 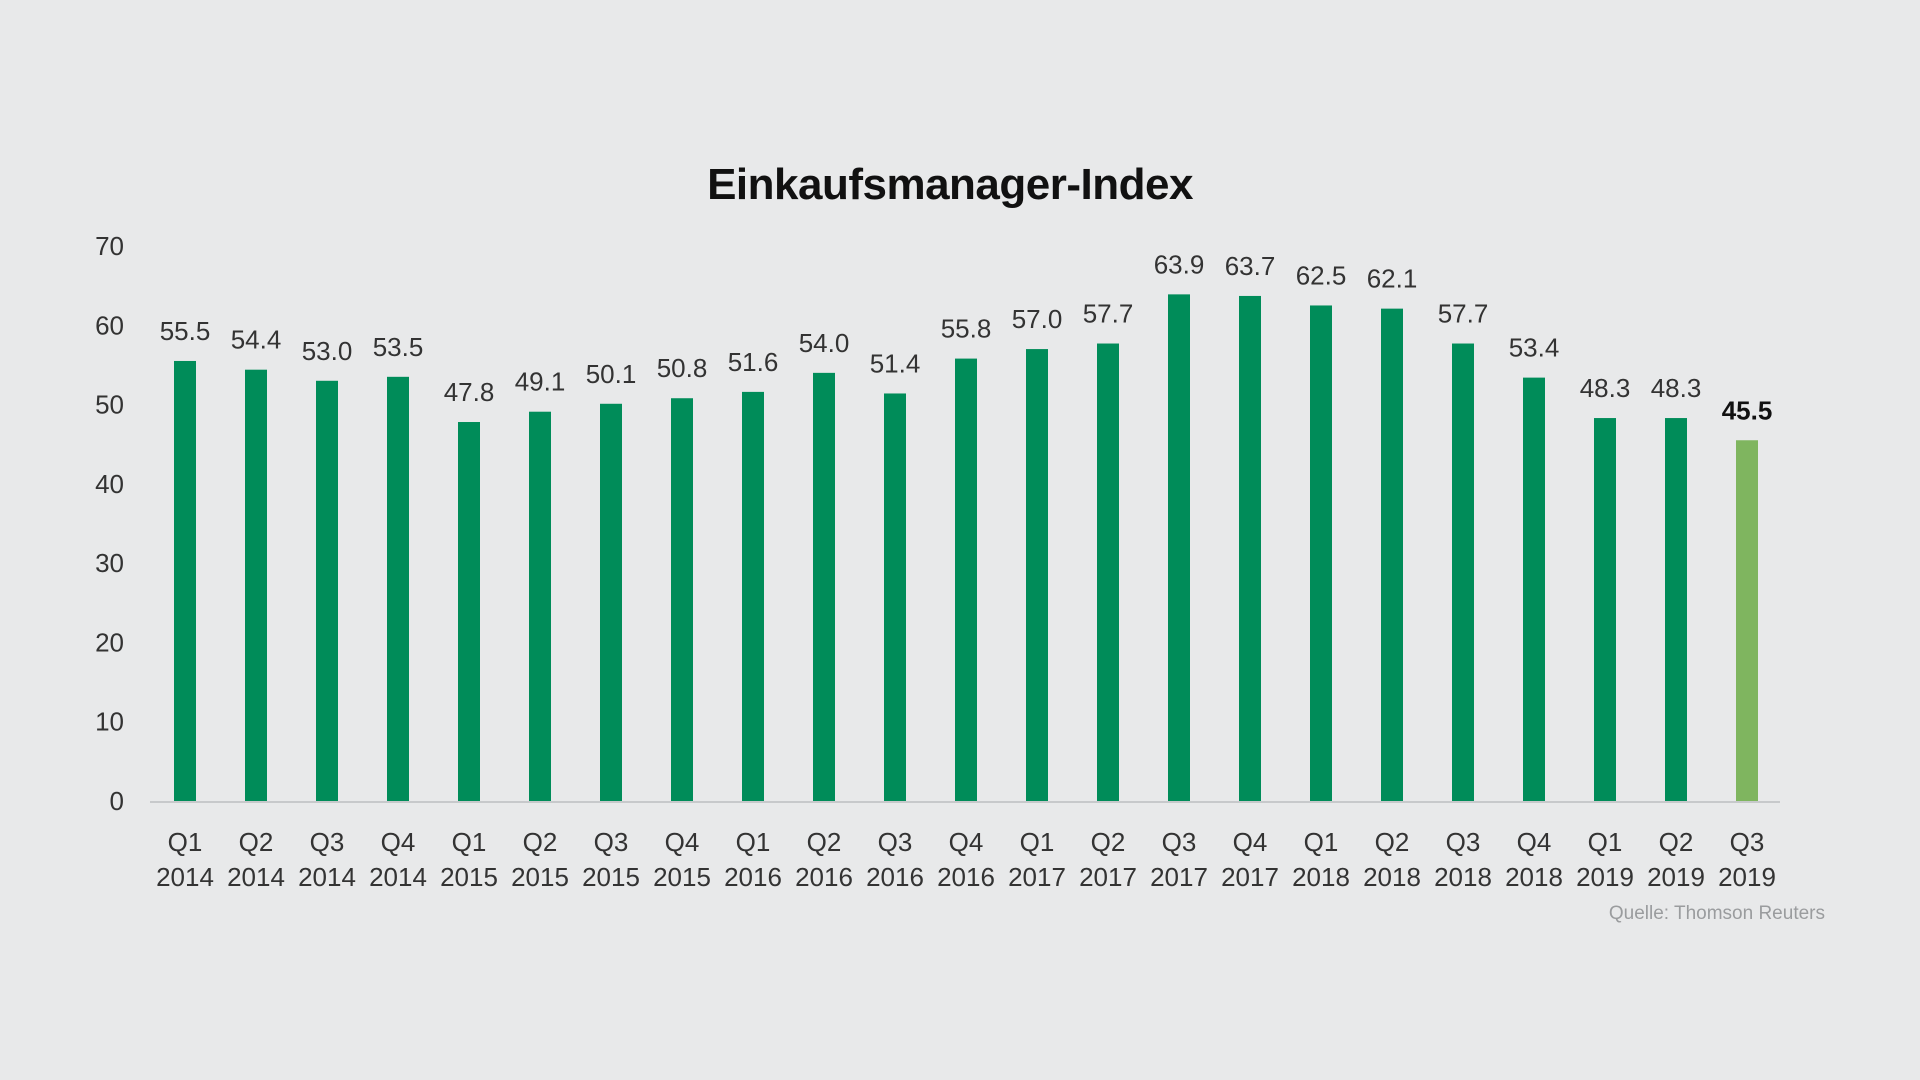 What do you see at coordinates (398, 347) in the screenshot?
I see `data-label: 53.5` at bounding box center [398, 347].